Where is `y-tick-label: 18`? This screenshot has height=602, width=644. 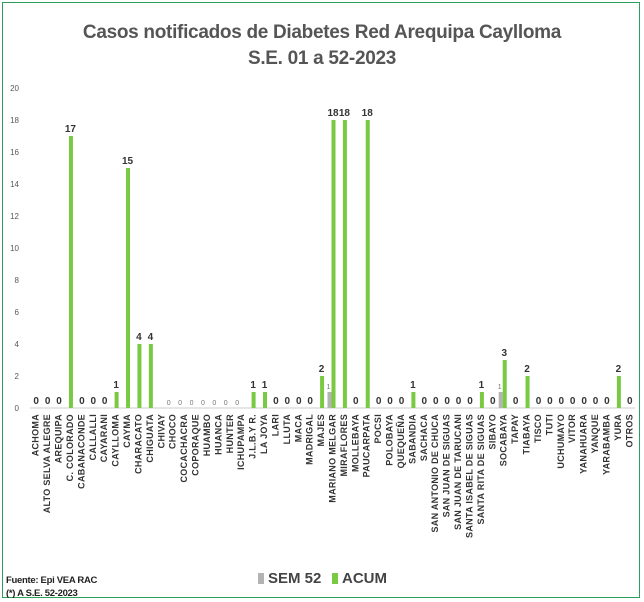 y-tick-label: 18 is located at coordinates (14, 120).